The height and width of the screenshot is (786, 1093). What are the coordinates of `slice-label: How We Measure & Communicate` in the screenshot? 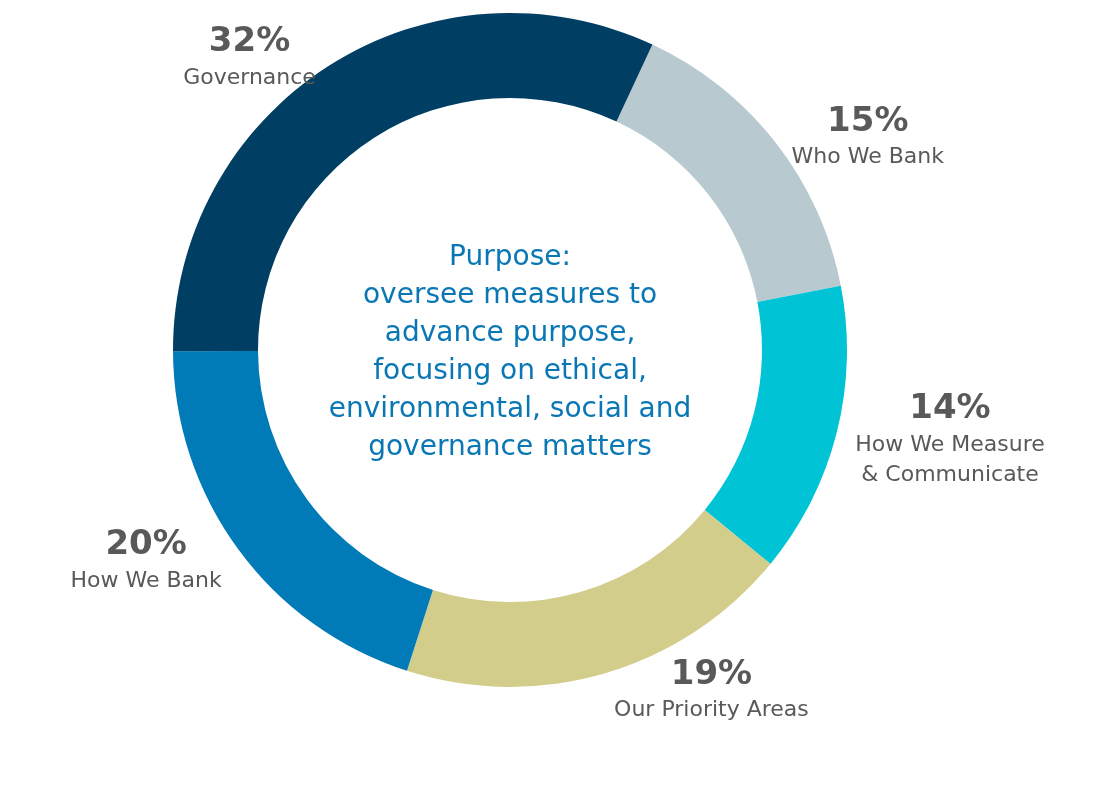 It's located at (950, 458).